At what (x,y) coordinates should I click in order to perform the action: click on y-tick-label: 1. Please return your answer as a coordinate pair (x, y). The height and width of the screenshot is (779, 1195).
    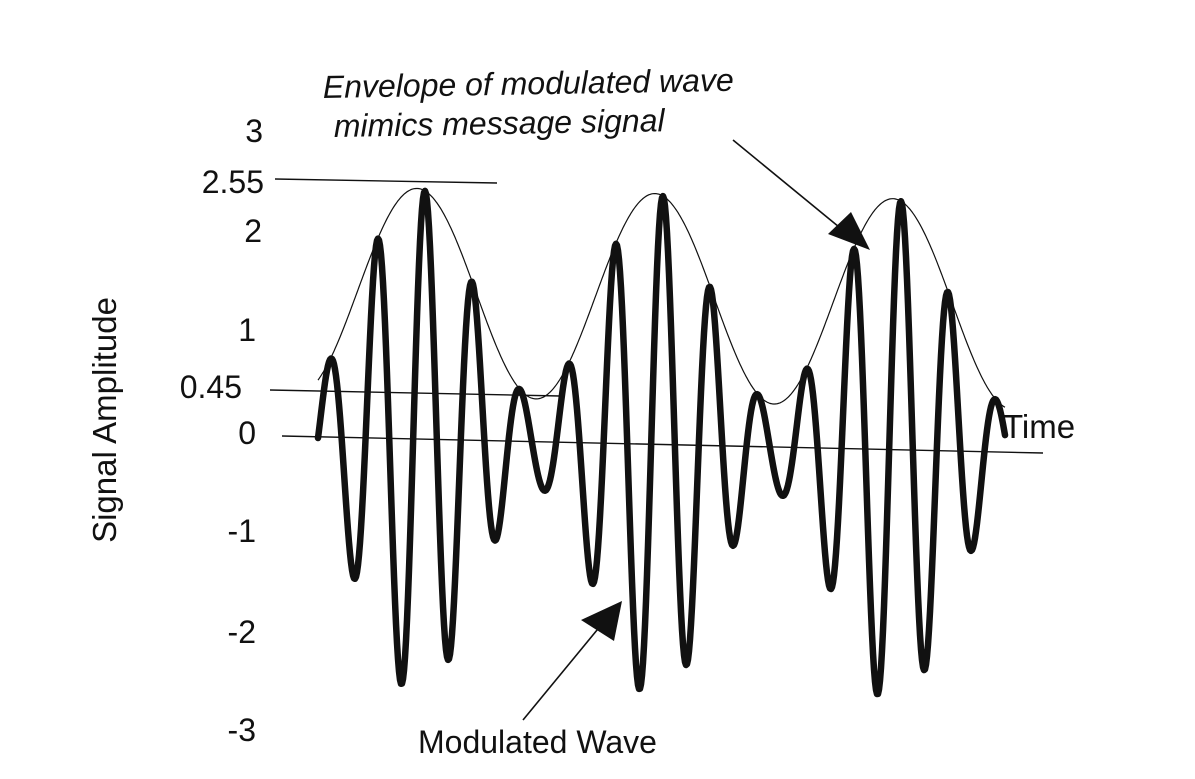
    Looking at the image, I should click on (247, 330).